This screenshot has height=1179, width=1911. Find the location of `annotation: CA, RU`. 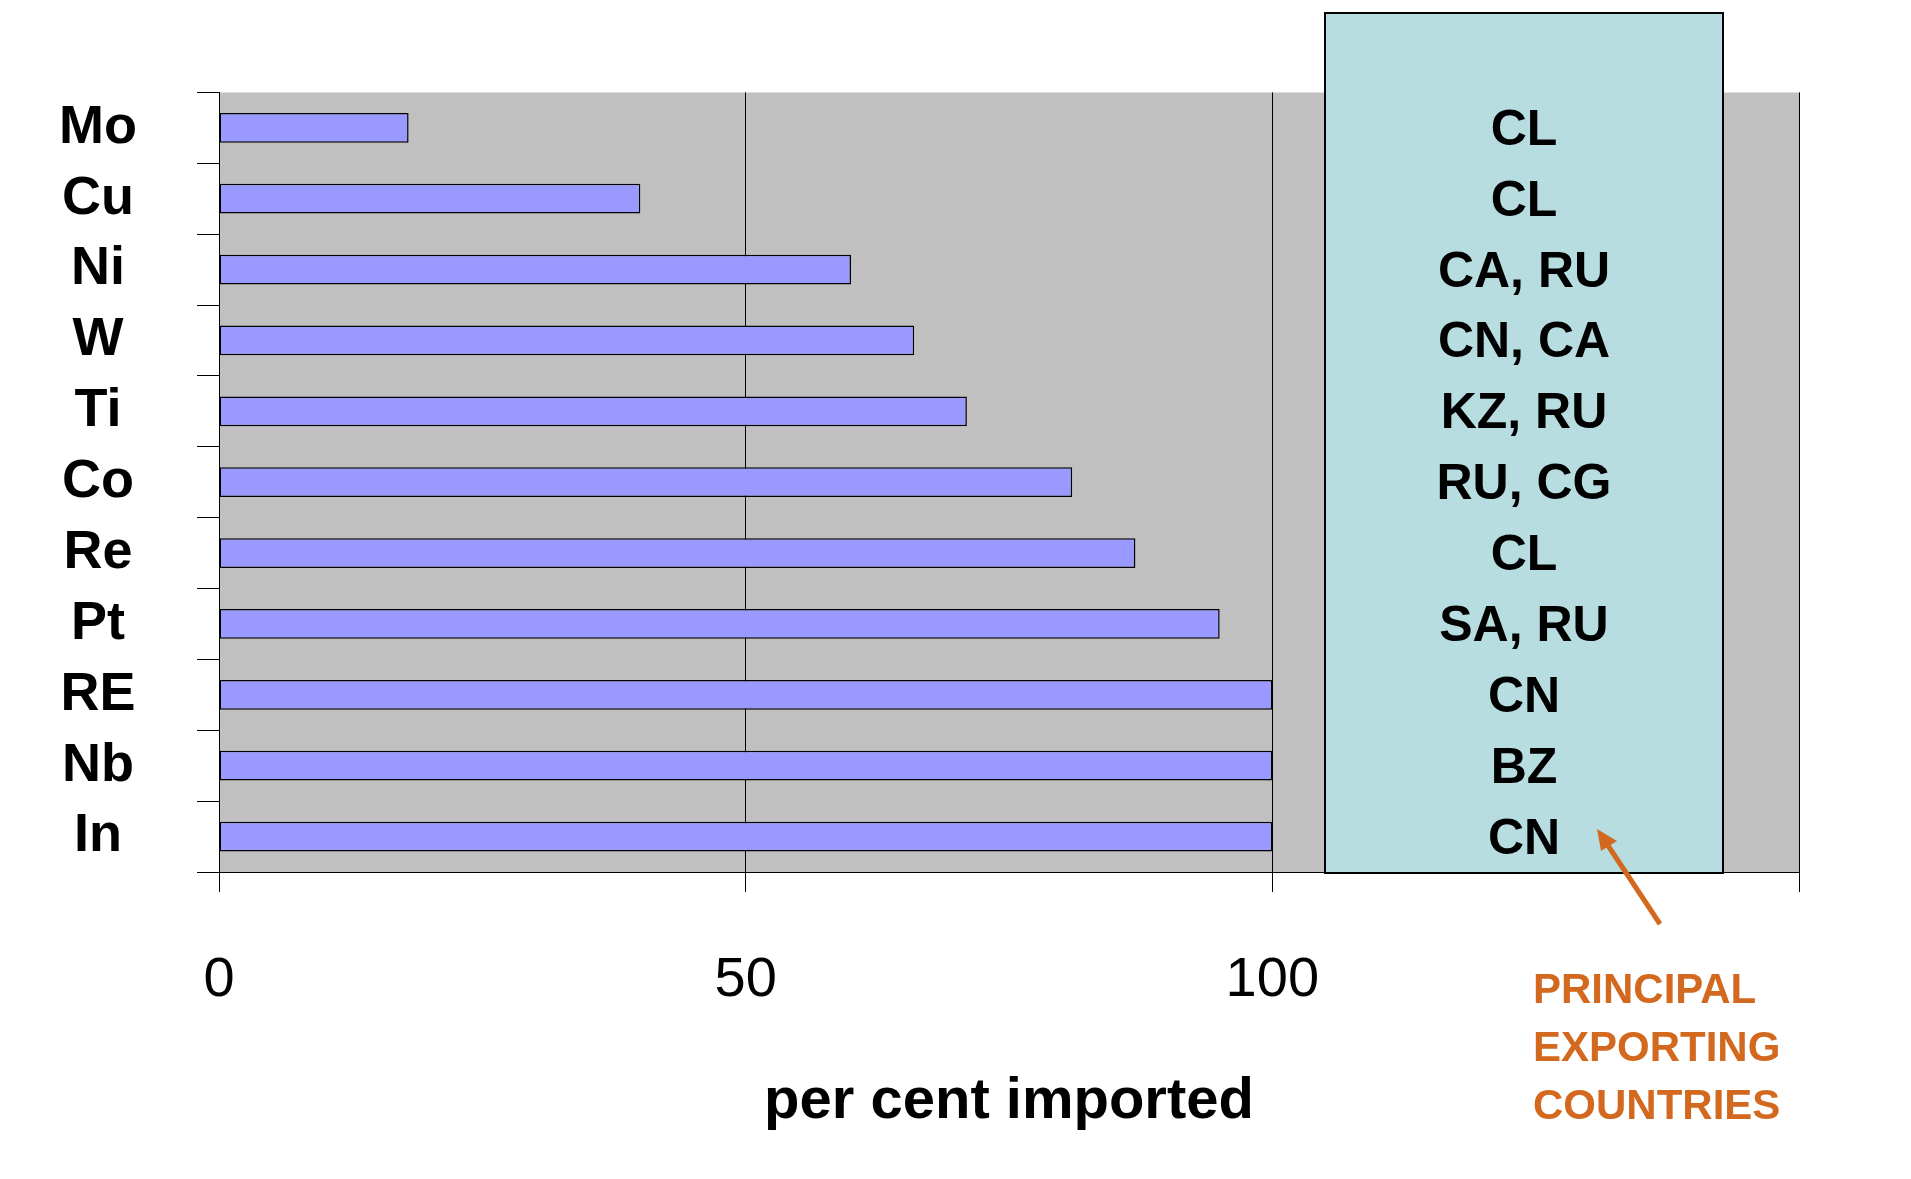

annotation: CA, RU is located at coordinates (1524, 270).